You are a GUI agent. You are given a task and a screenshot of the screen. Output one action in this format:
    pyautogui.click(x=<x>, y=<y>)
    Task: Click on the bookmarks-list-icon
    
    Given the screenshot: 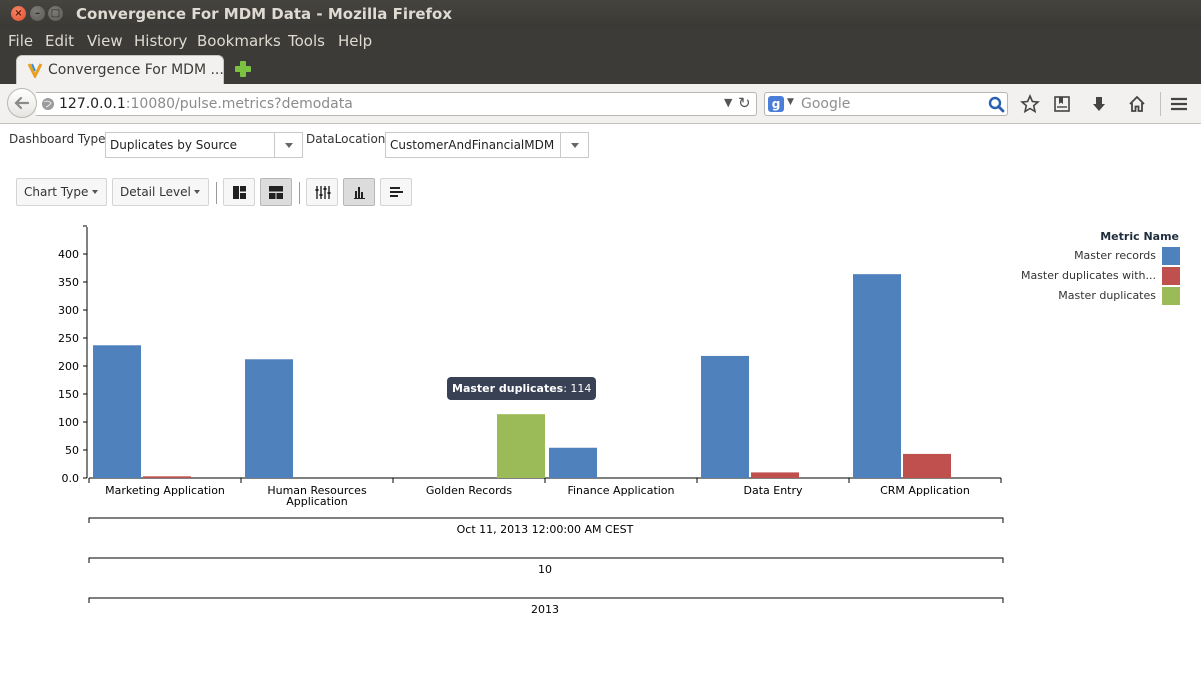 What is the action you would take?
    pyautogui.click(x=1062, y=104)
    